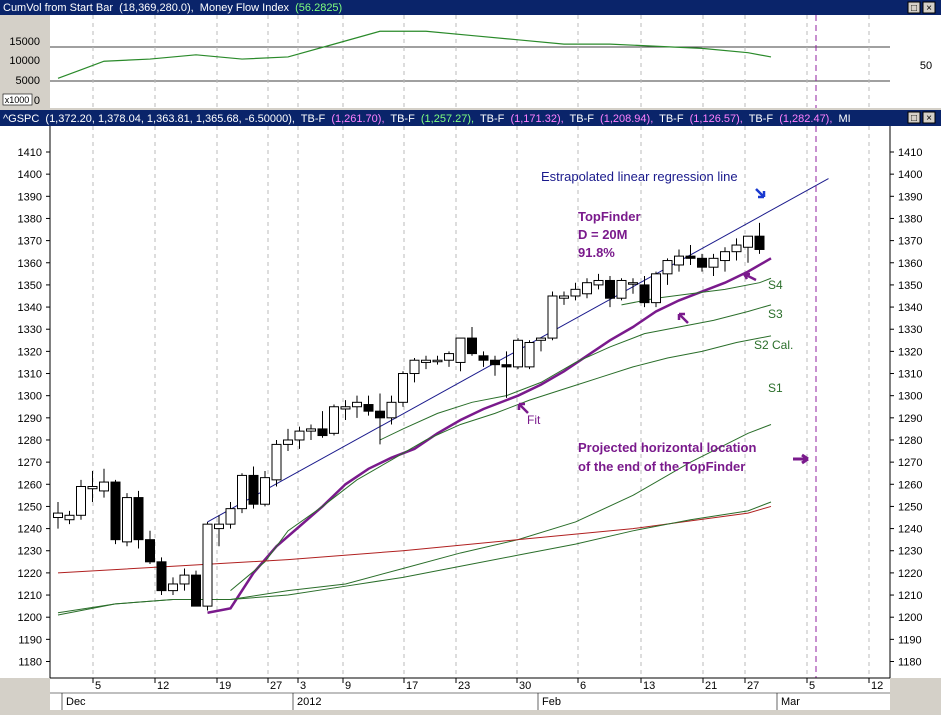  Describe the element at coordinates (801, 459) in the screenshot. I see `projected-arrow-icon` at that location.